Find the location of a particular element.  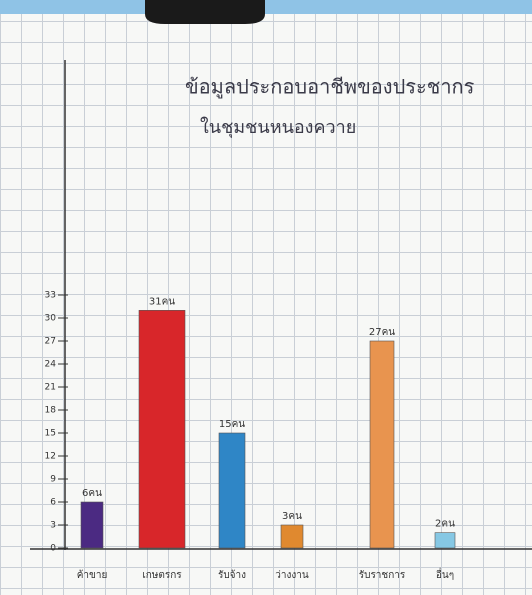

x-tick-label: ค้าขาย is located at coordinates (92, 575).